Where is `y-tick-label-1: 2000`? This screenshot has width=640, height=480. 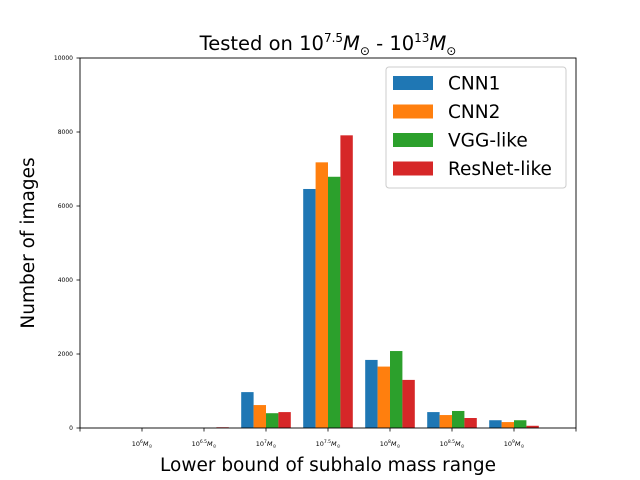 y-tick-label-1: 2000 is located at coordinates (65, 354).